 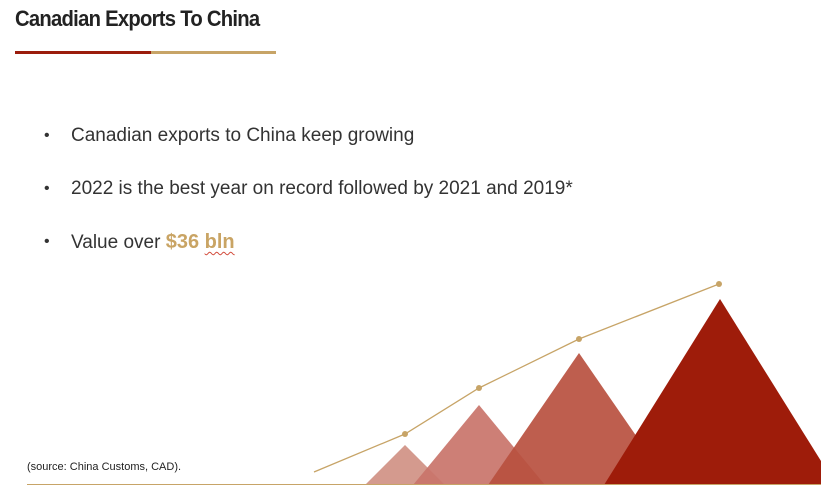 I want to click on slide-title: Canadian Exports To China, so click(x=137, y=18).